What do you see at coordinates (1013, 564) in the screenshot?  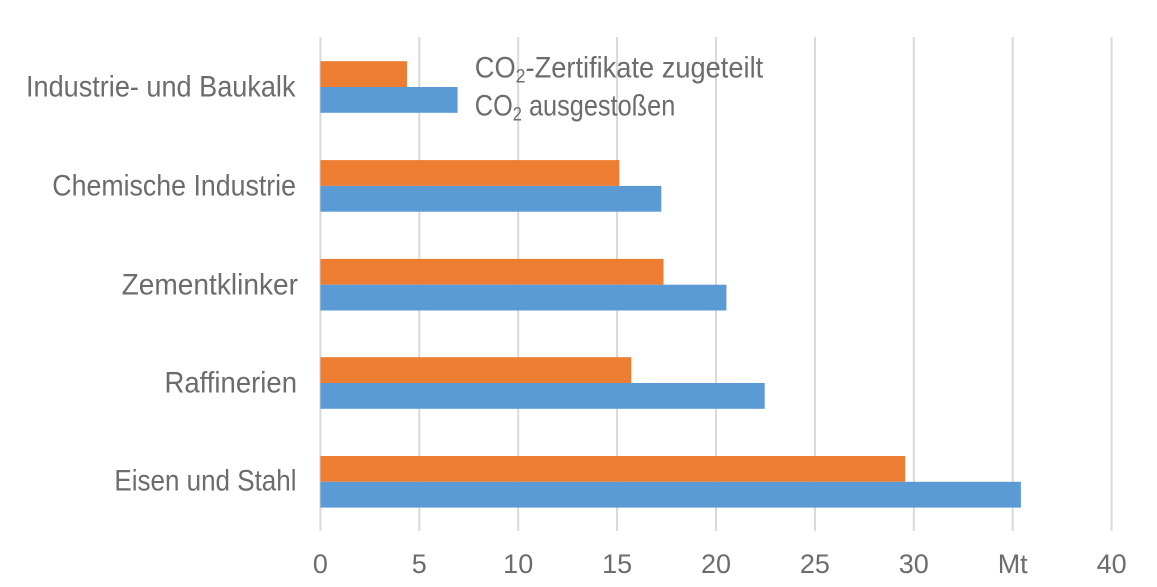 I see `svg-text: Mt` at bounding box center [1013, 564].